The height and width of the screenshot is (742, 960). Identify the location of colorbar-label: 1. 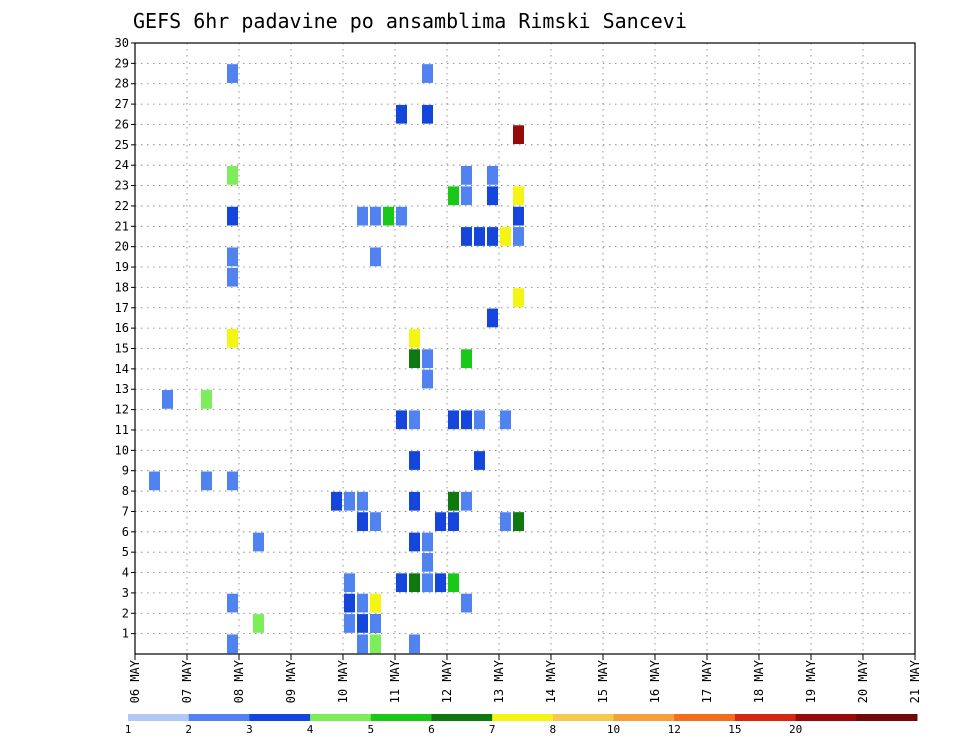
(128, 729).